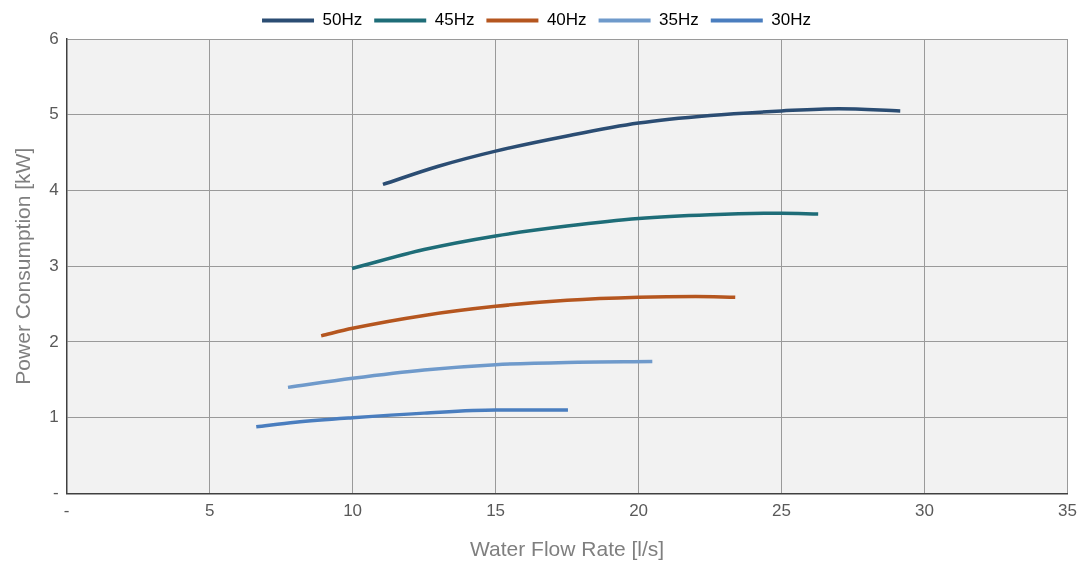  What do you see at coordinates (54, 38) in the screenshot?
I see `y-tick-label: 6` at bounding box center [54, 38].